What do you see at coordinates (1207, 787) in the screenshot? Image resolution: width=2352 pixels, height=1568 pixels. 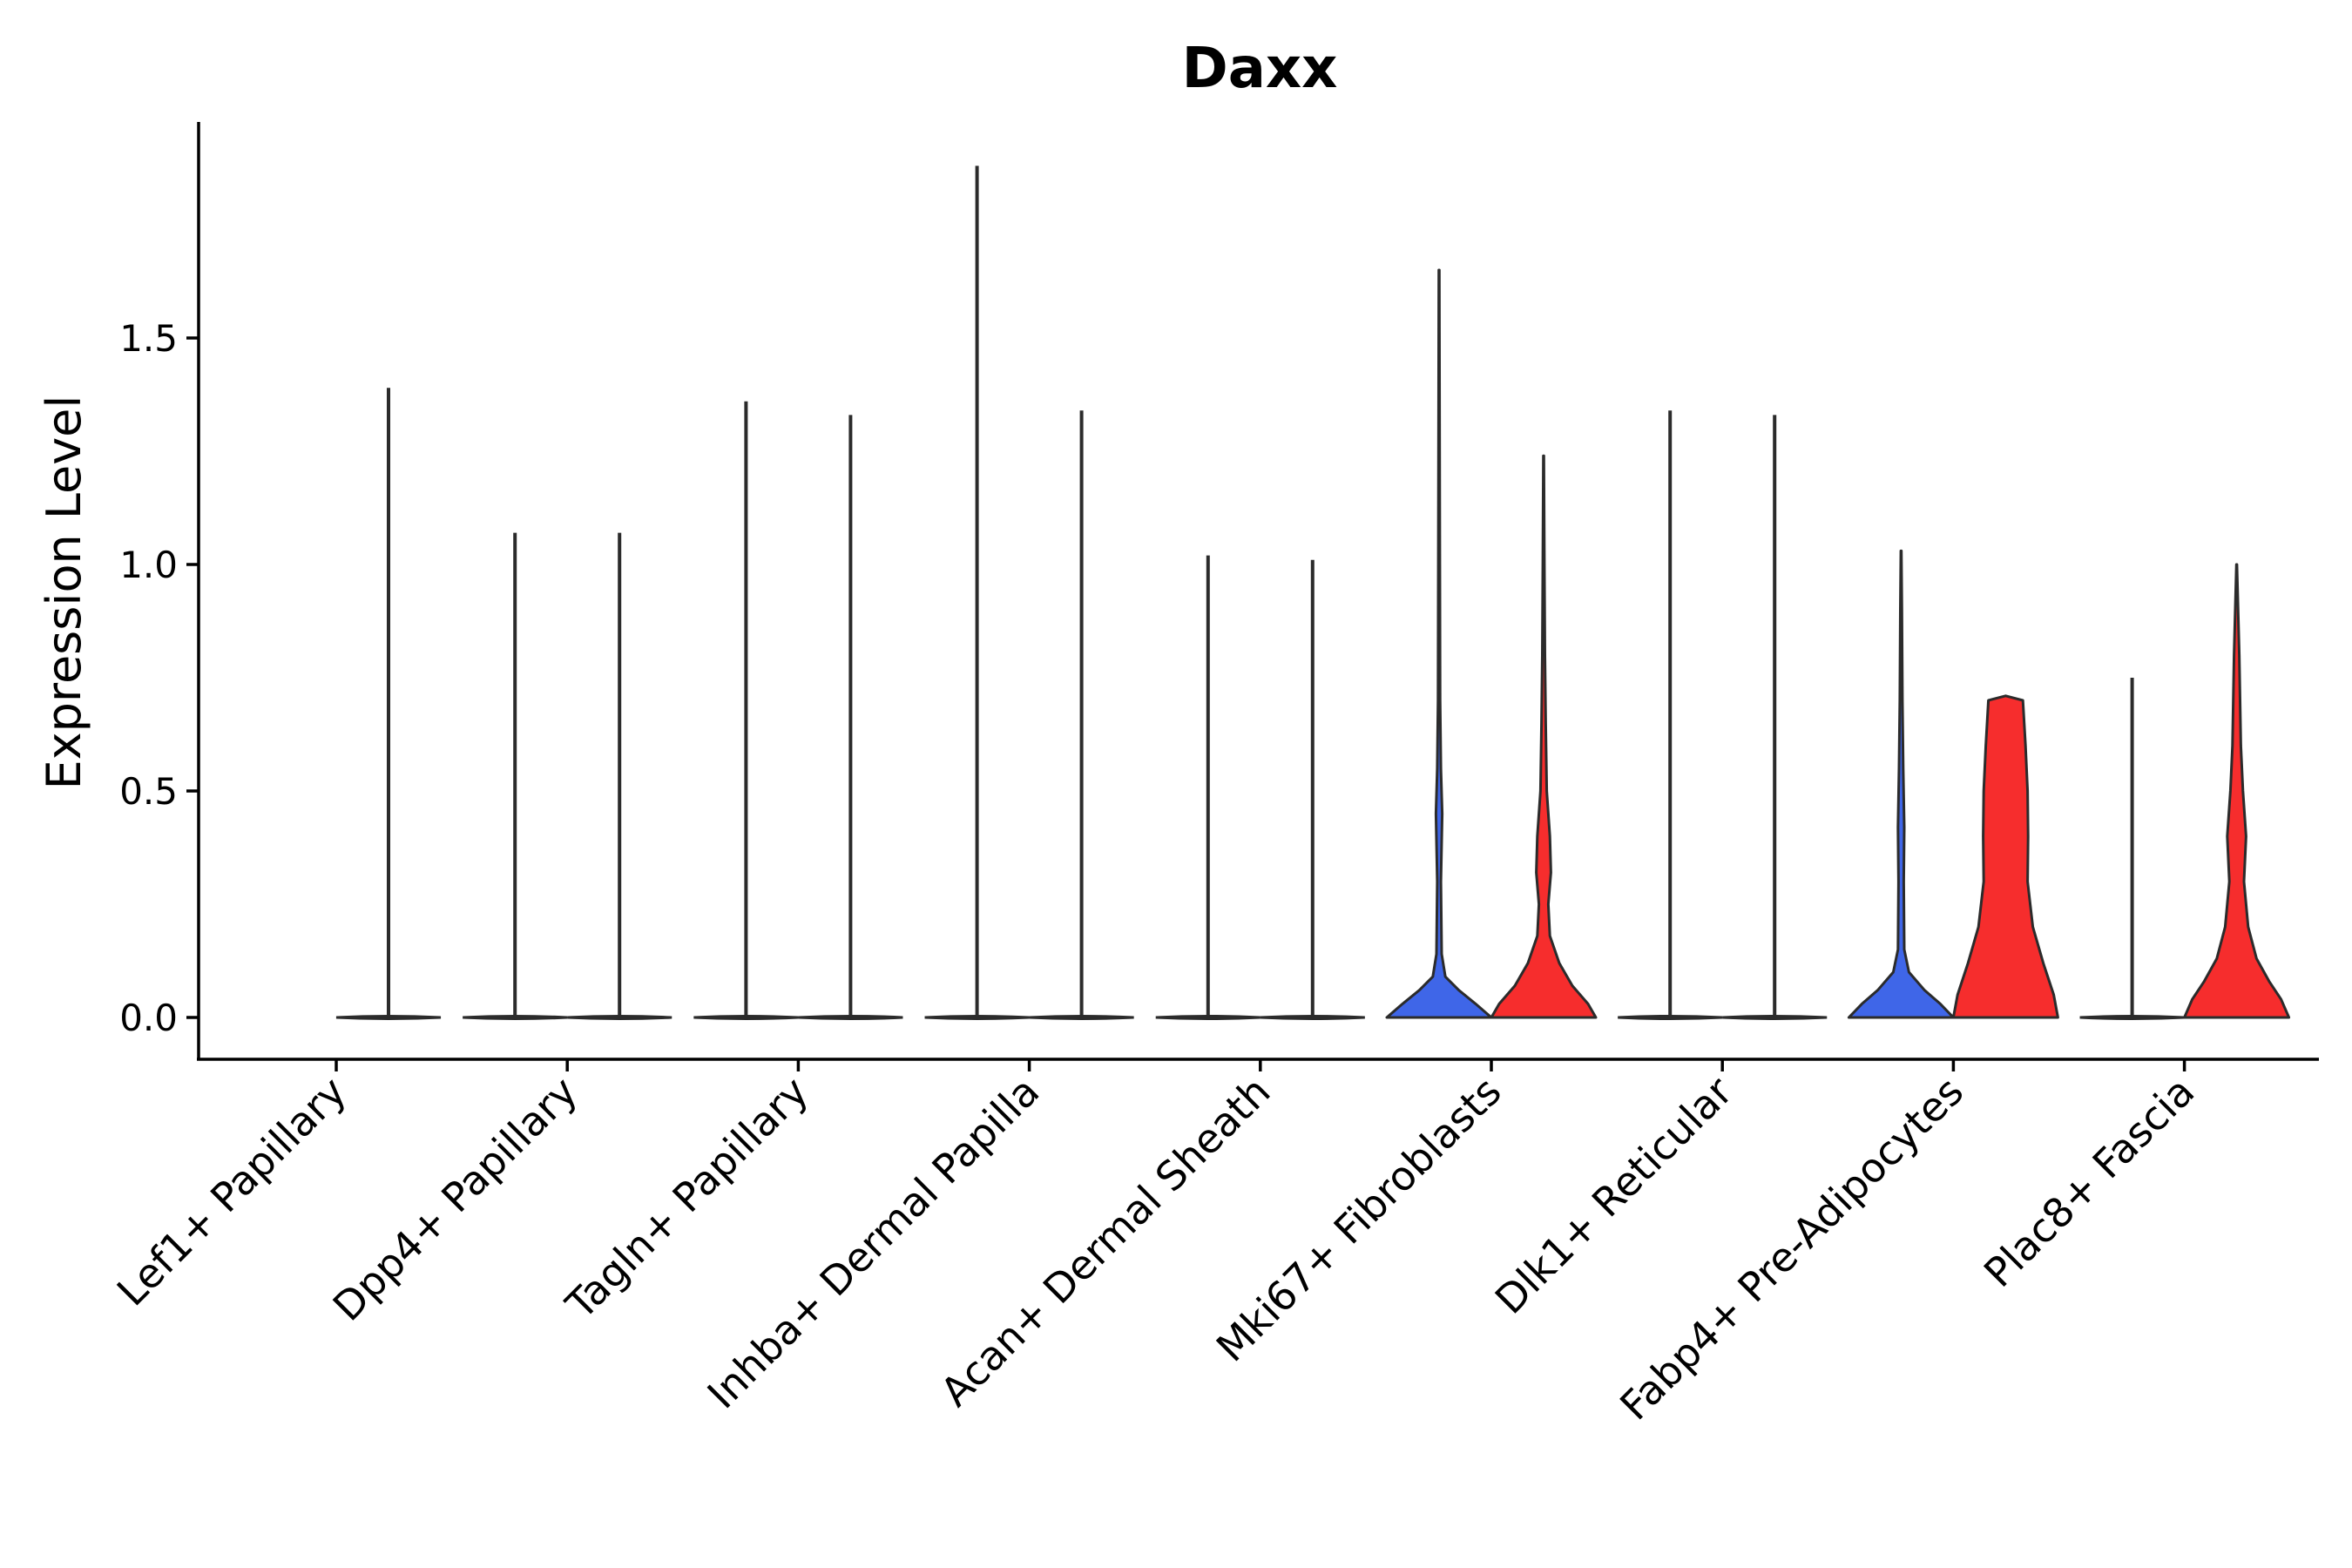 I see `violin-acan-dermal-sheath-group1` at bounding box center [1207, 787].